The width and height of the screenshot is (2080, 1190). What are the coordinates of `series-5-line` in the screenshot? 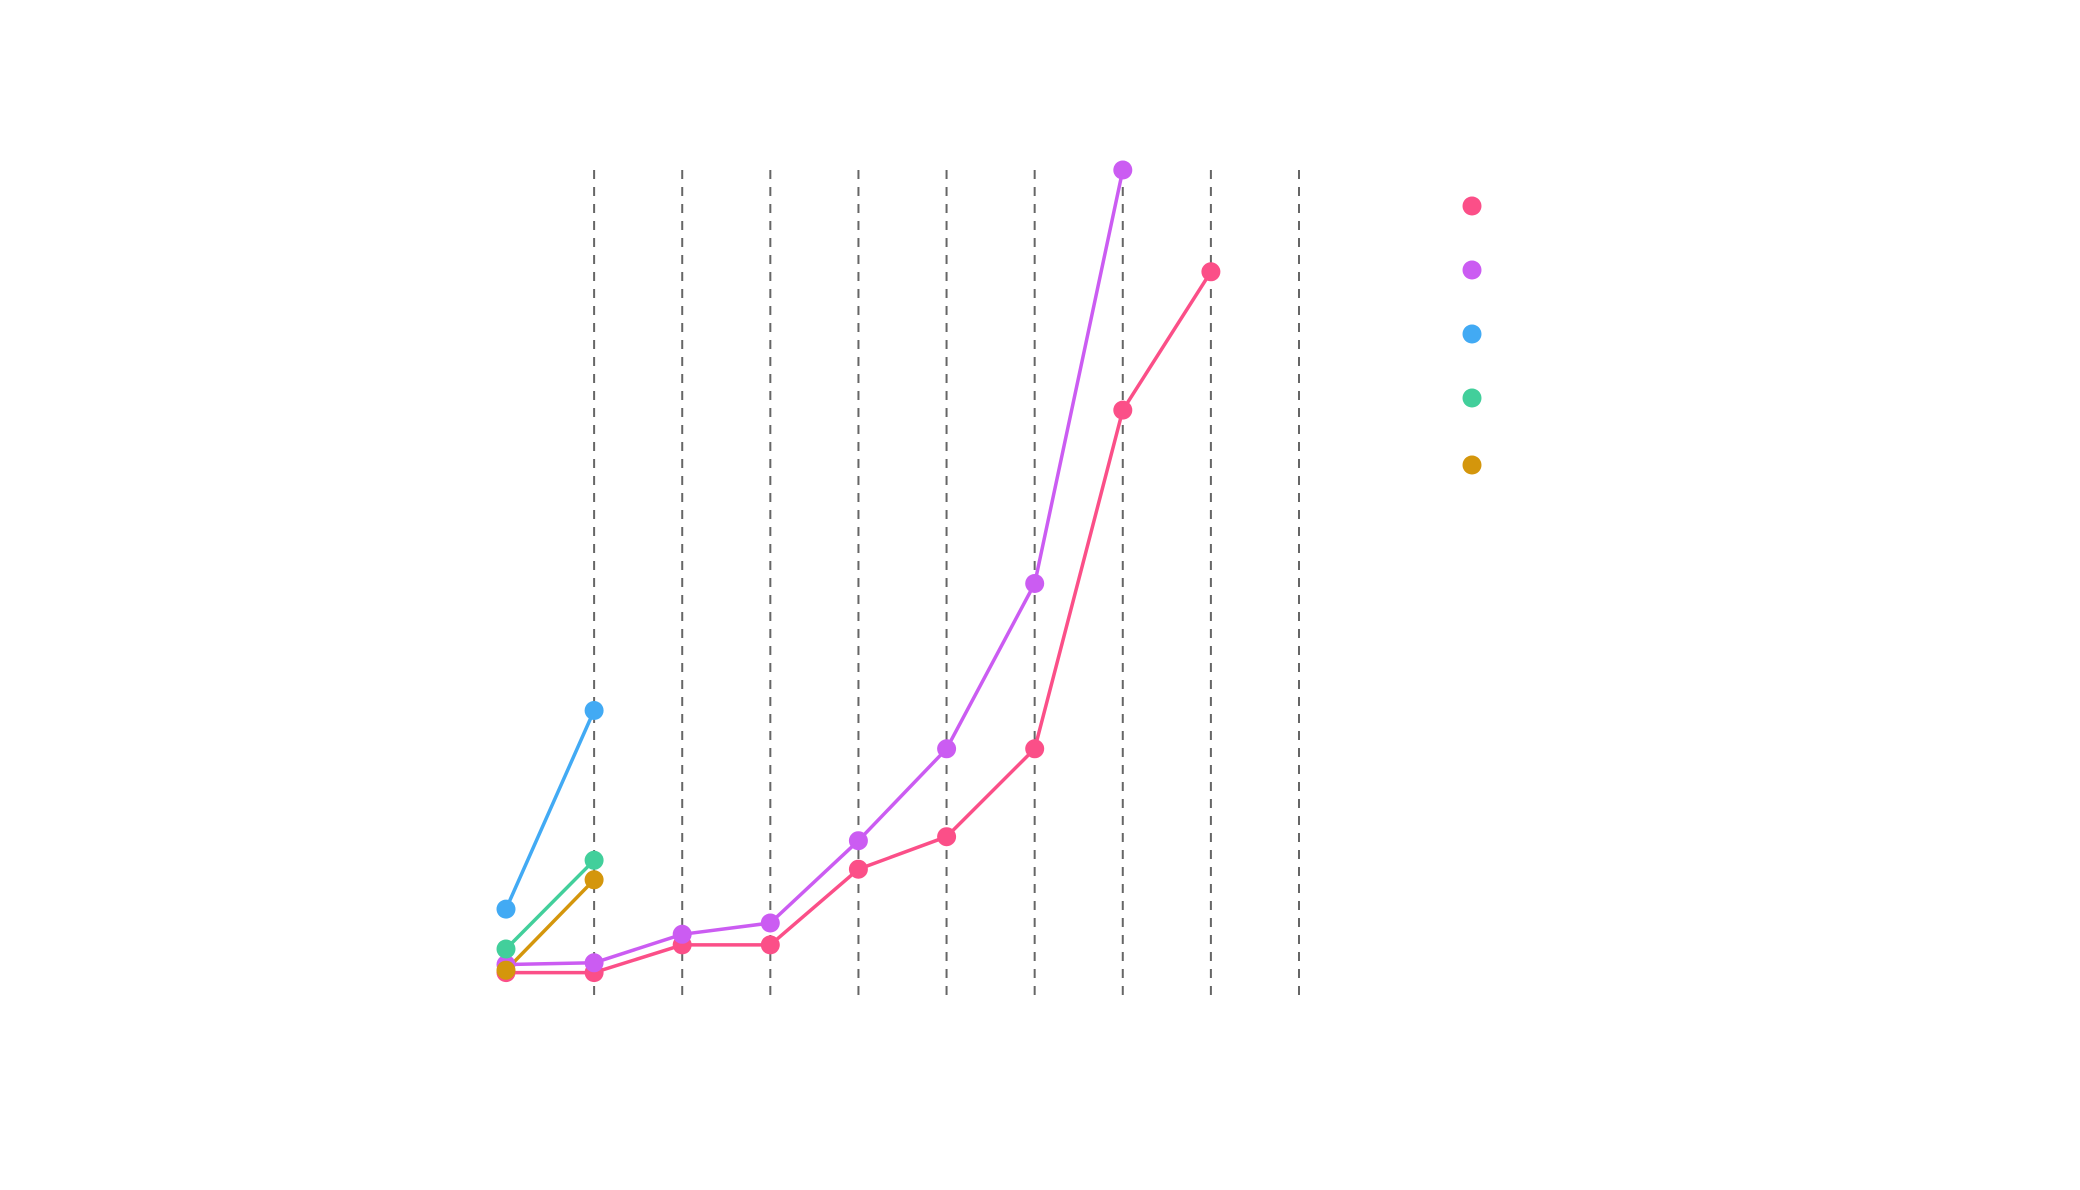 It's located at (550, 925).